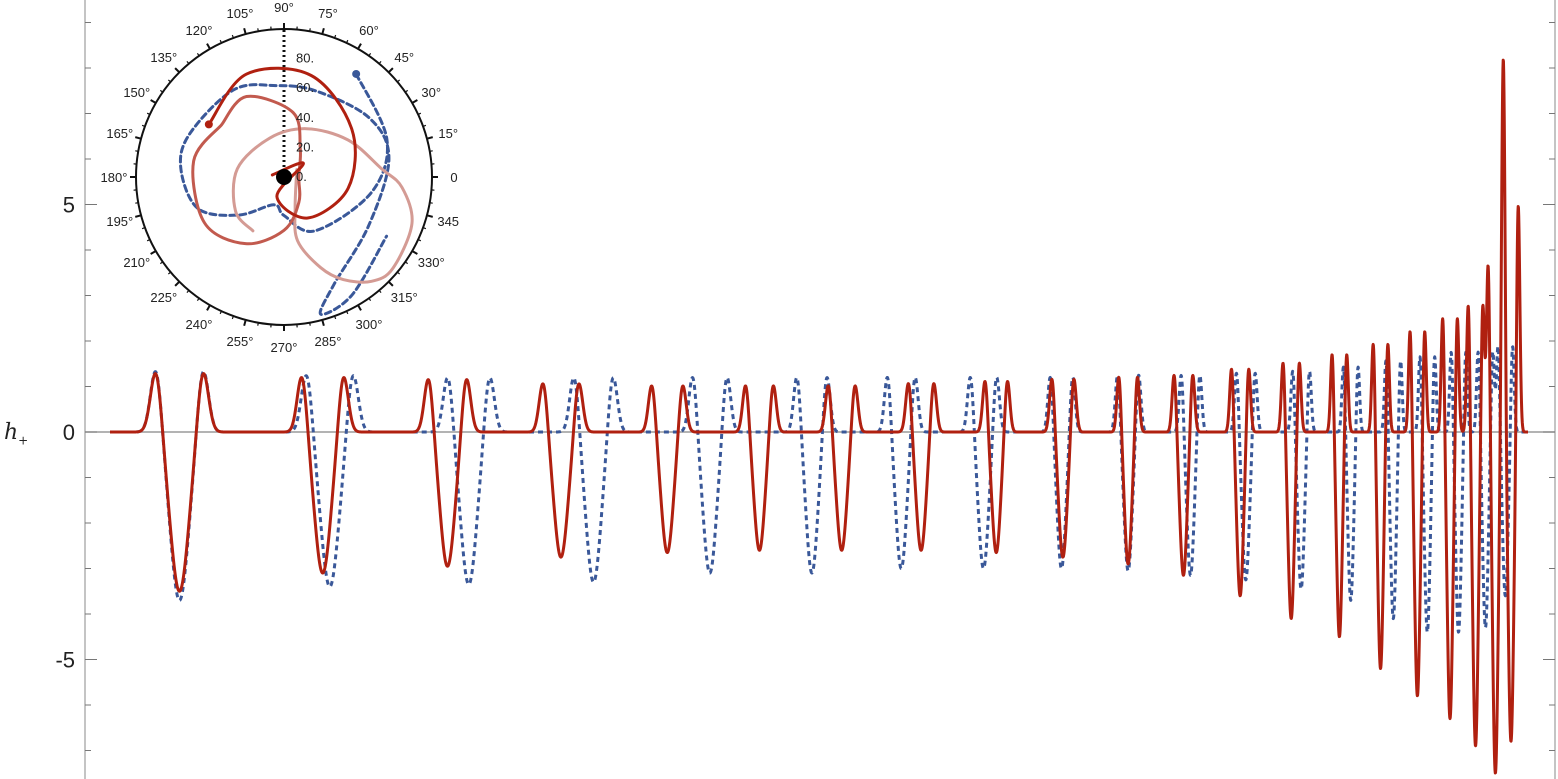 The image size is (1558, 779). I want to click on polar-radial-label: 60., so click(305, 87).